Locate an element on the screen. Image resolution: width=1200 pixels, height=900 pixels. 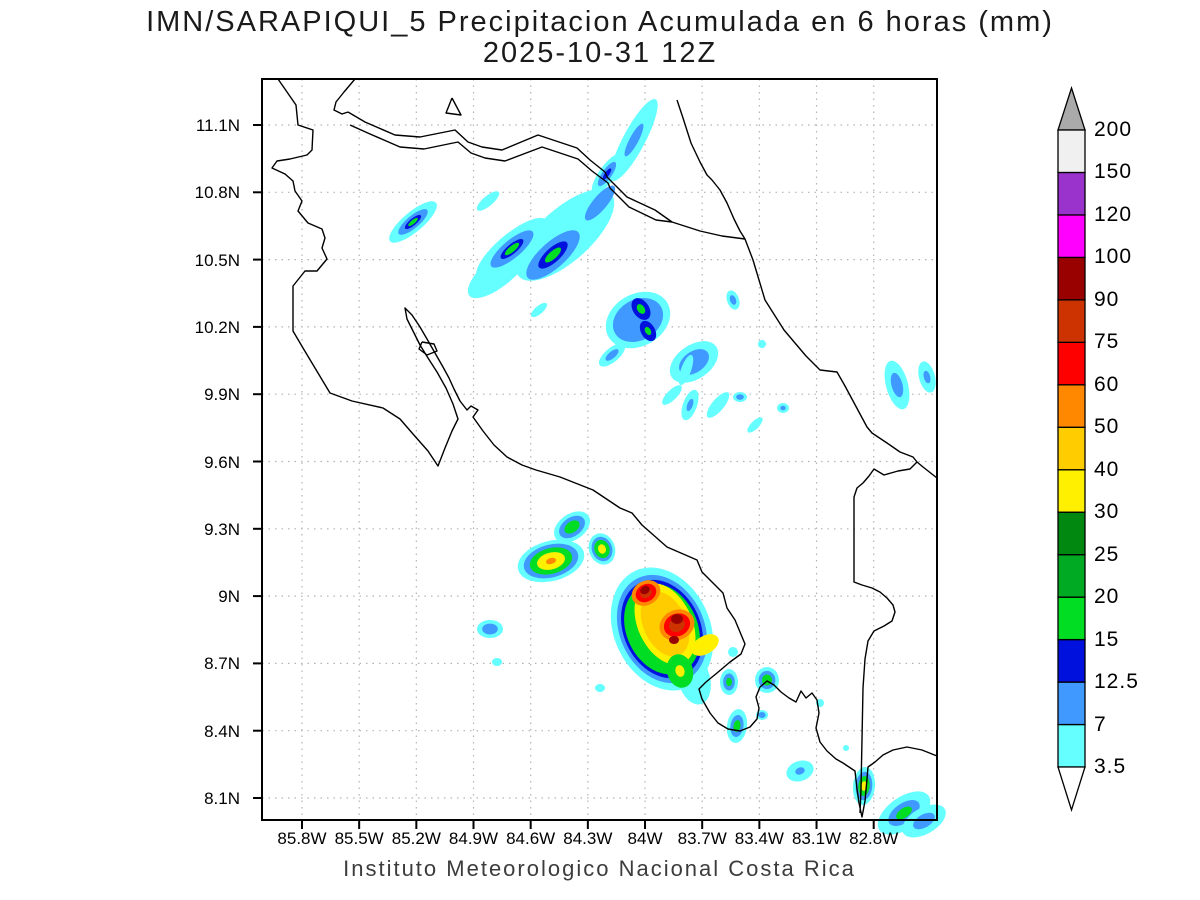
colorbar-label: 30 is located at coordinates (1107, 512).